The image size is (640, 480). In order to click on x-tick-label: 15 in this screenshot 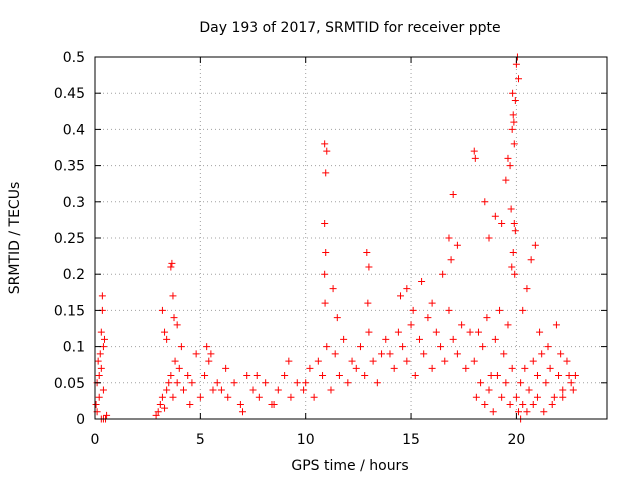, I will do `click(411, 440)`.